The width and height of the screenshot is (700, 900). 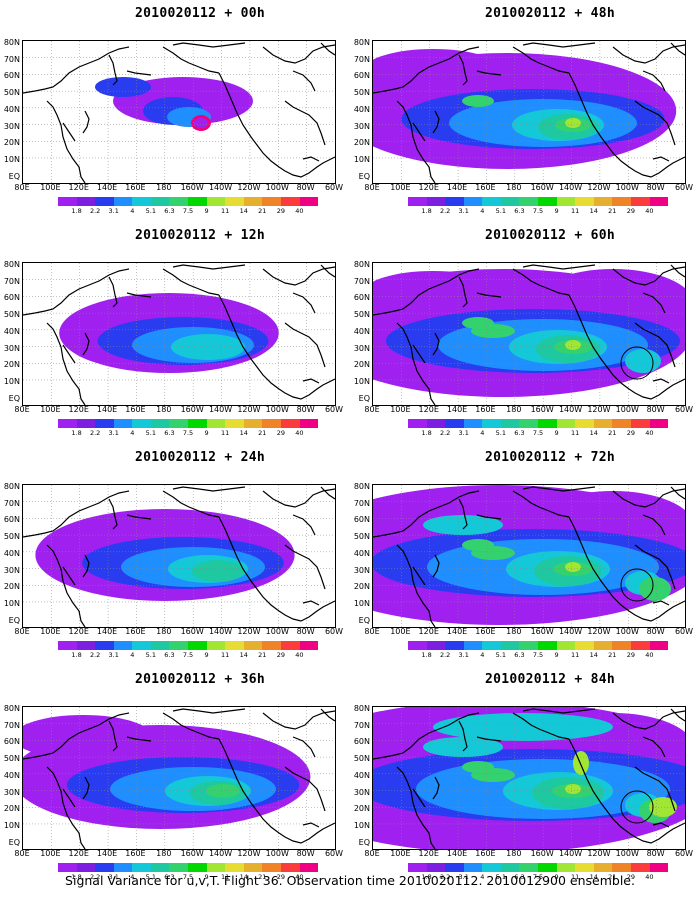 I want to click on colorbar-label: 1.8, so click(x=426, y=655).